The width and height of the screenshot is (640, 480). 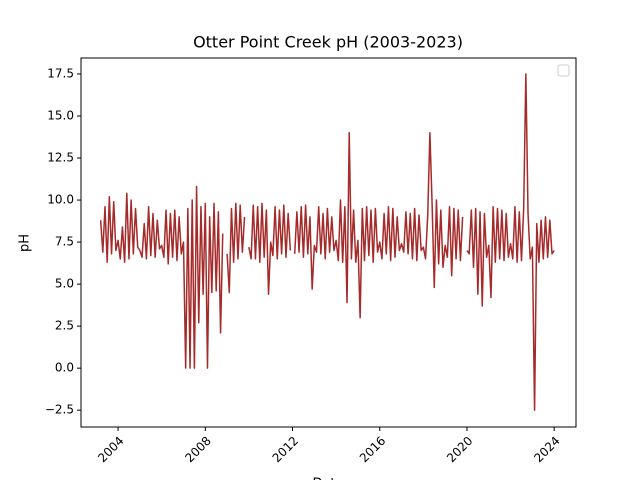 I want to click on x-tick-label: 2004, so click(x=110, y=449).